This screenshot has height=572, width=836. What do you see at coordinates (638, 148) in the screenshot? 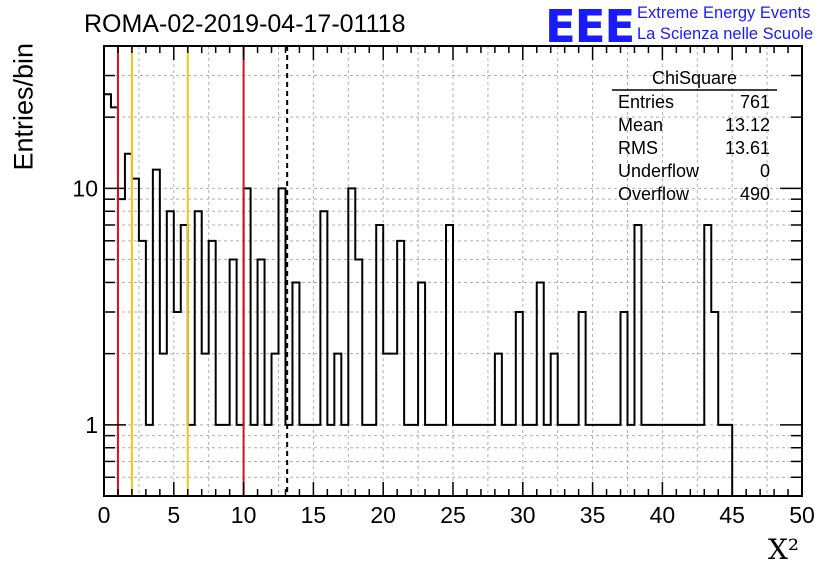
I see `stats-label: RMS` at bounding box center [638, 148].